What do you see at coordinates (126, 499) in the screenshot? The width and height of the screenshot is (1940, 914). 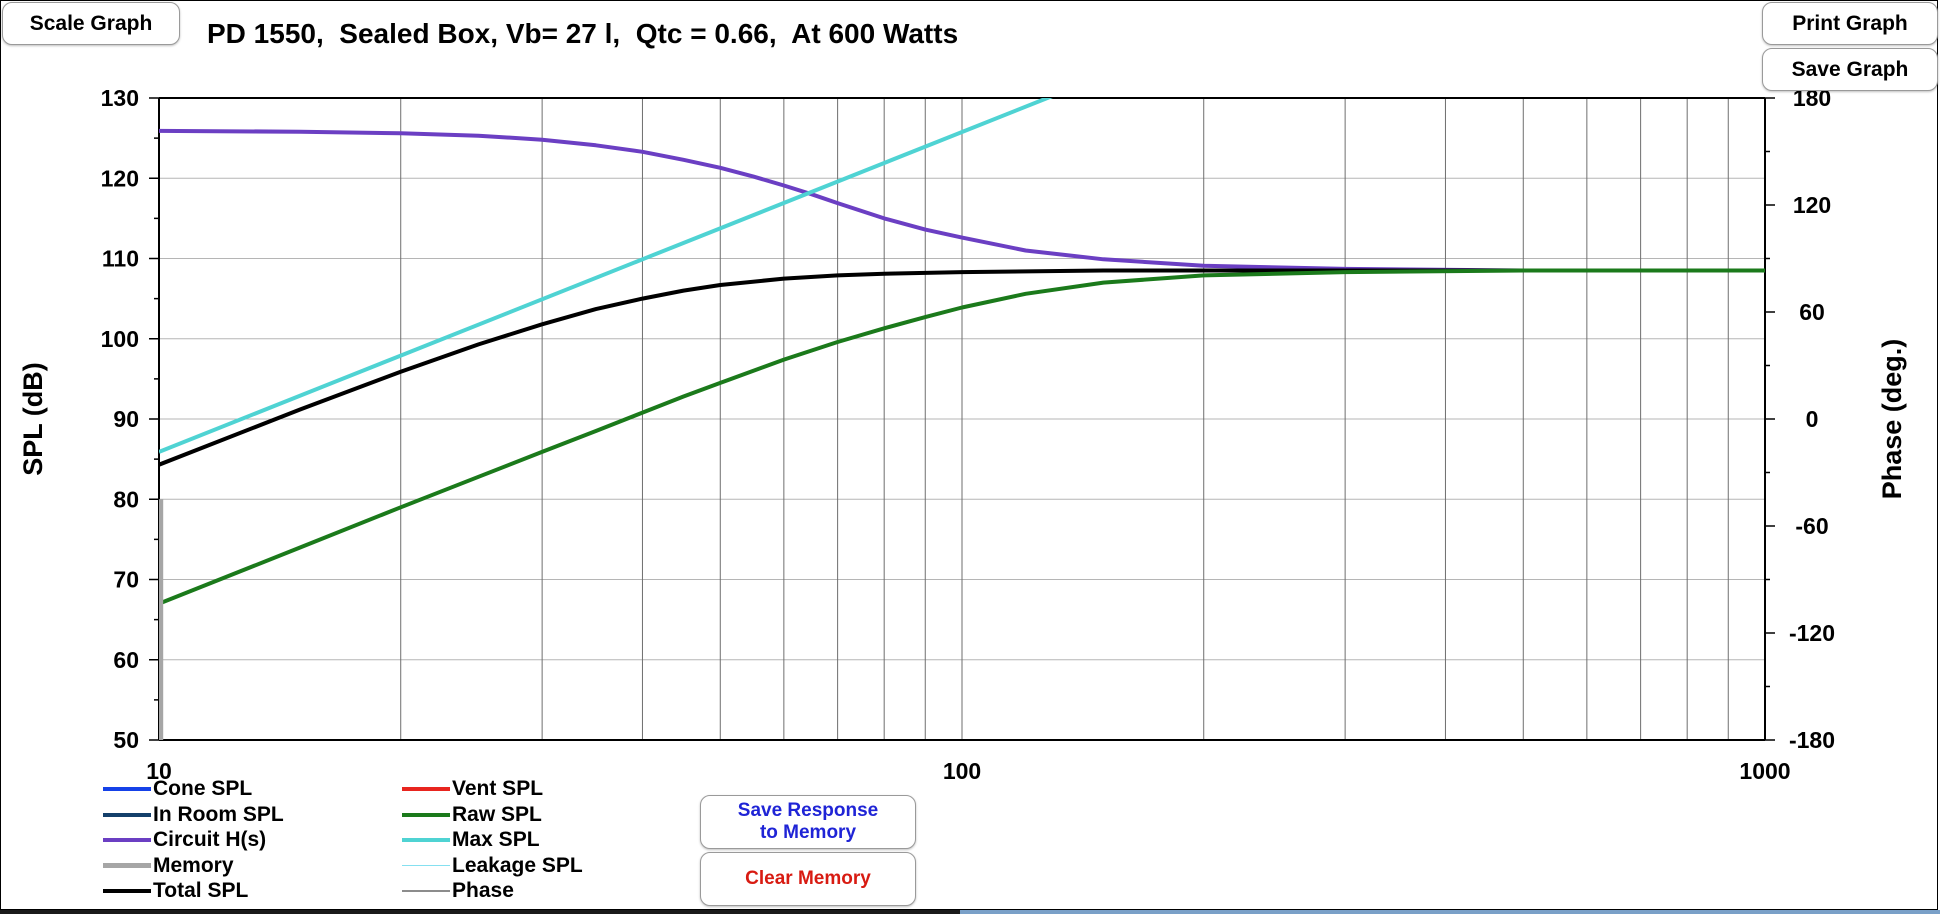 I see `y-tick-label: 80` at bounding box center [126, 499].